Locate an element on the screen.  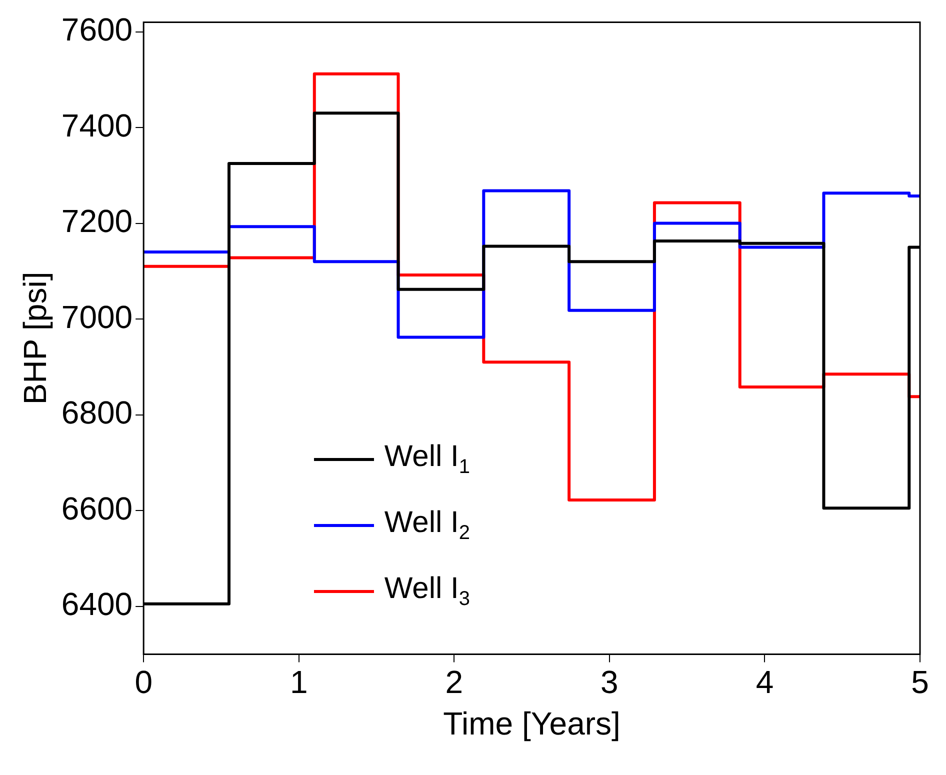
x-tick-label: 2 is located at coordinates (454, 682).